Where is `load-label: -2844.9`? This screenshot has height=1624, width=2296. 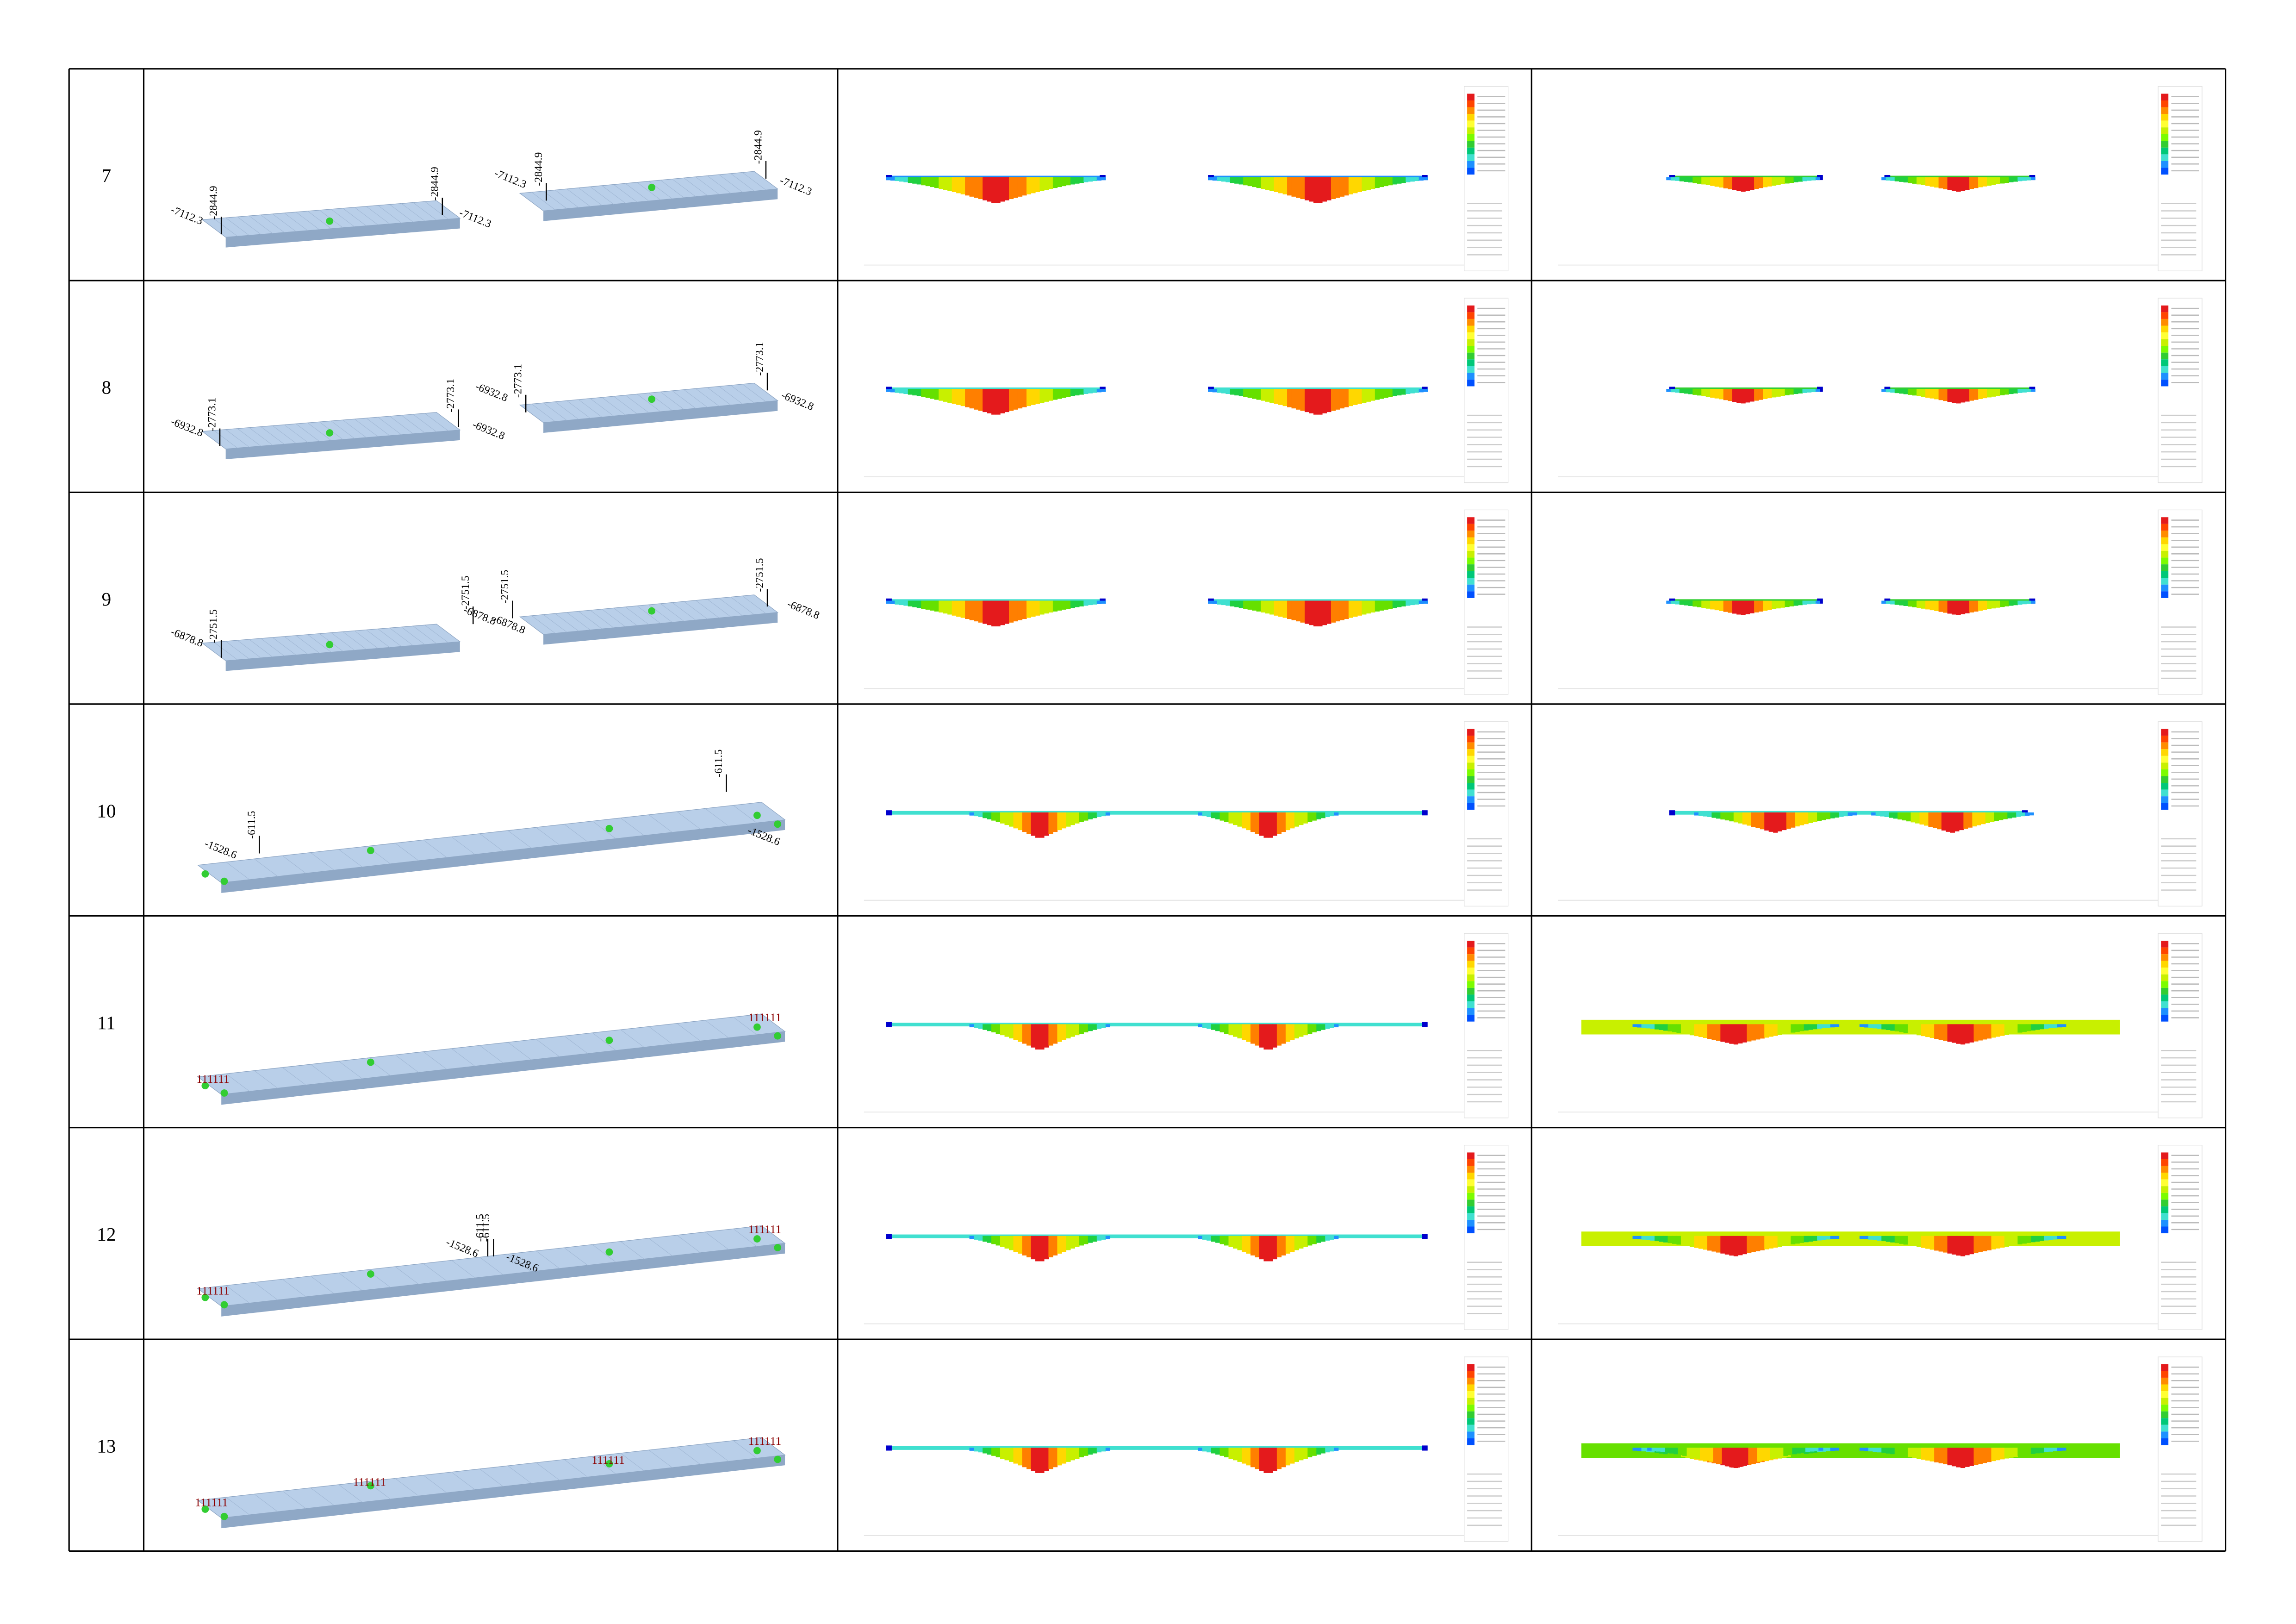 load-label: -2844.9 is located at coordinates (435, 183).